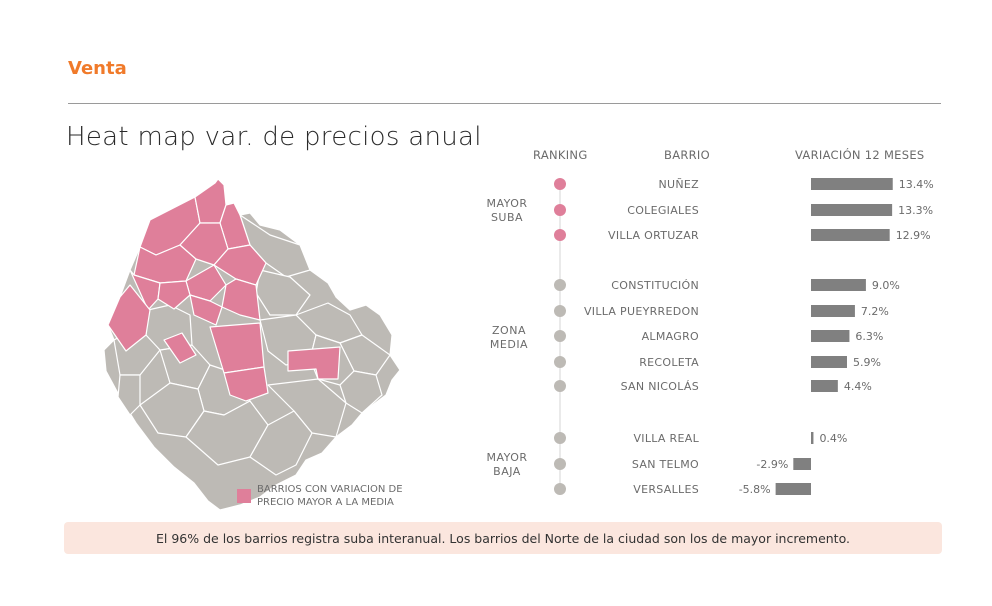  I want to click on legend-line-2: PRECIO MAYOR A LA MEDIA, so click(325, 502).